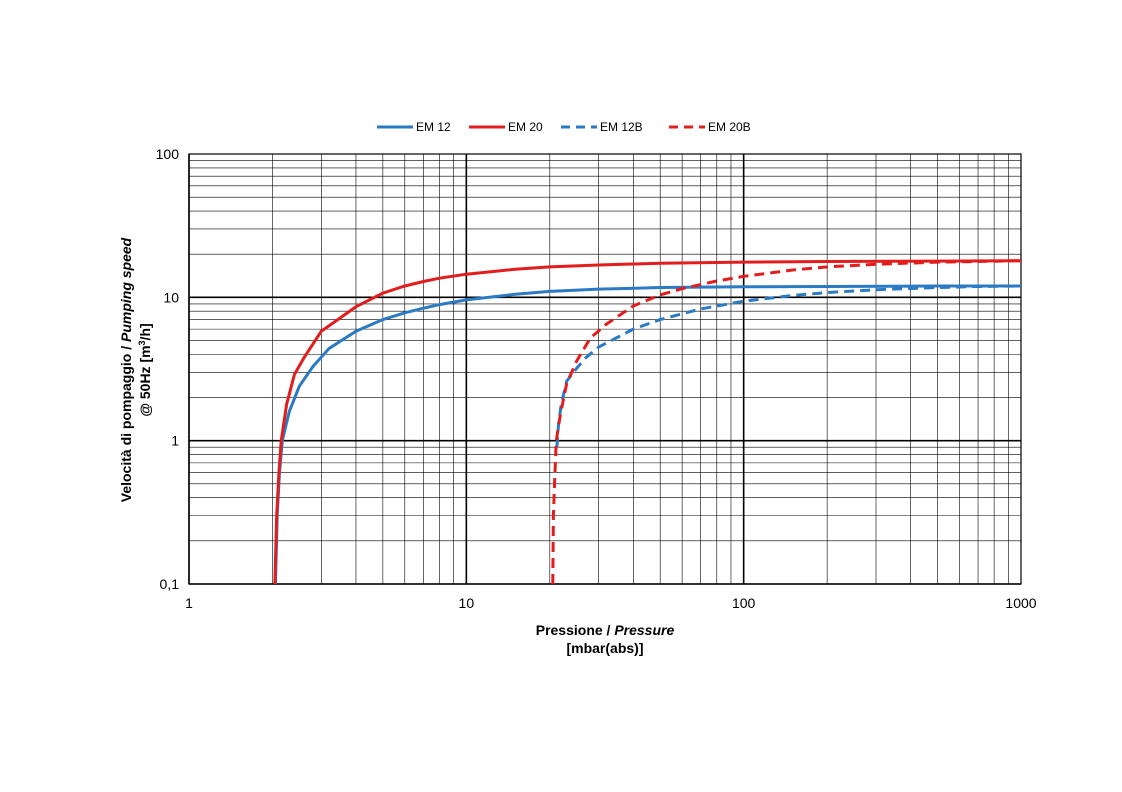 The image size is (1122, 792). Describe the element at coordinates (175, 441) in the screenshot. I see `y-tick-label: 1` at that location.